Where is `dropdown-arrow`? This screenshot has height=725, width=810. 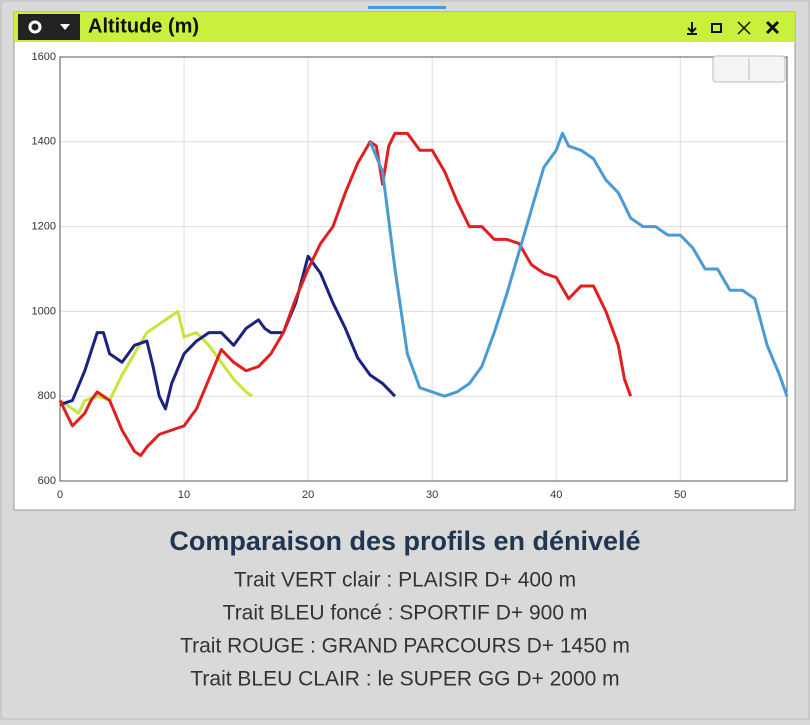
dropdown-arrow is located at coordinates (65, 27).